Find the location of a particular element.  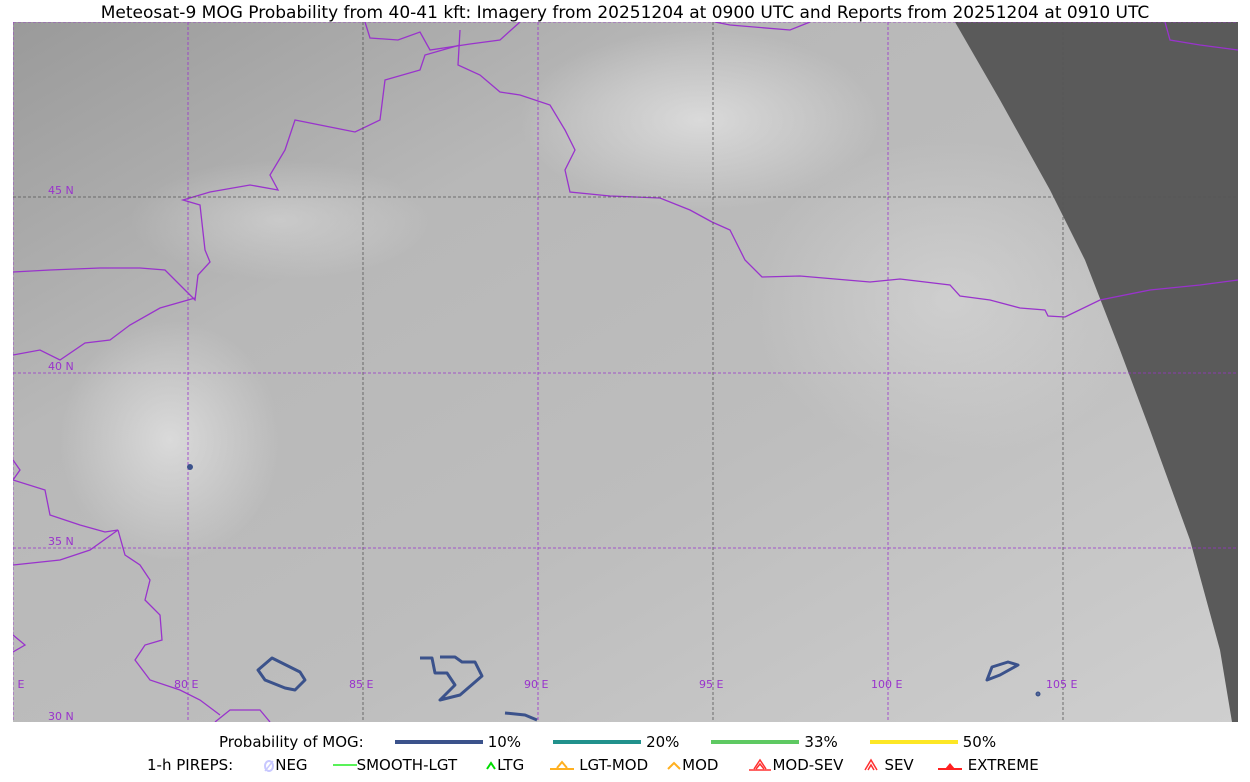

lon-label: 80 E is located at coordinates (186, 684).